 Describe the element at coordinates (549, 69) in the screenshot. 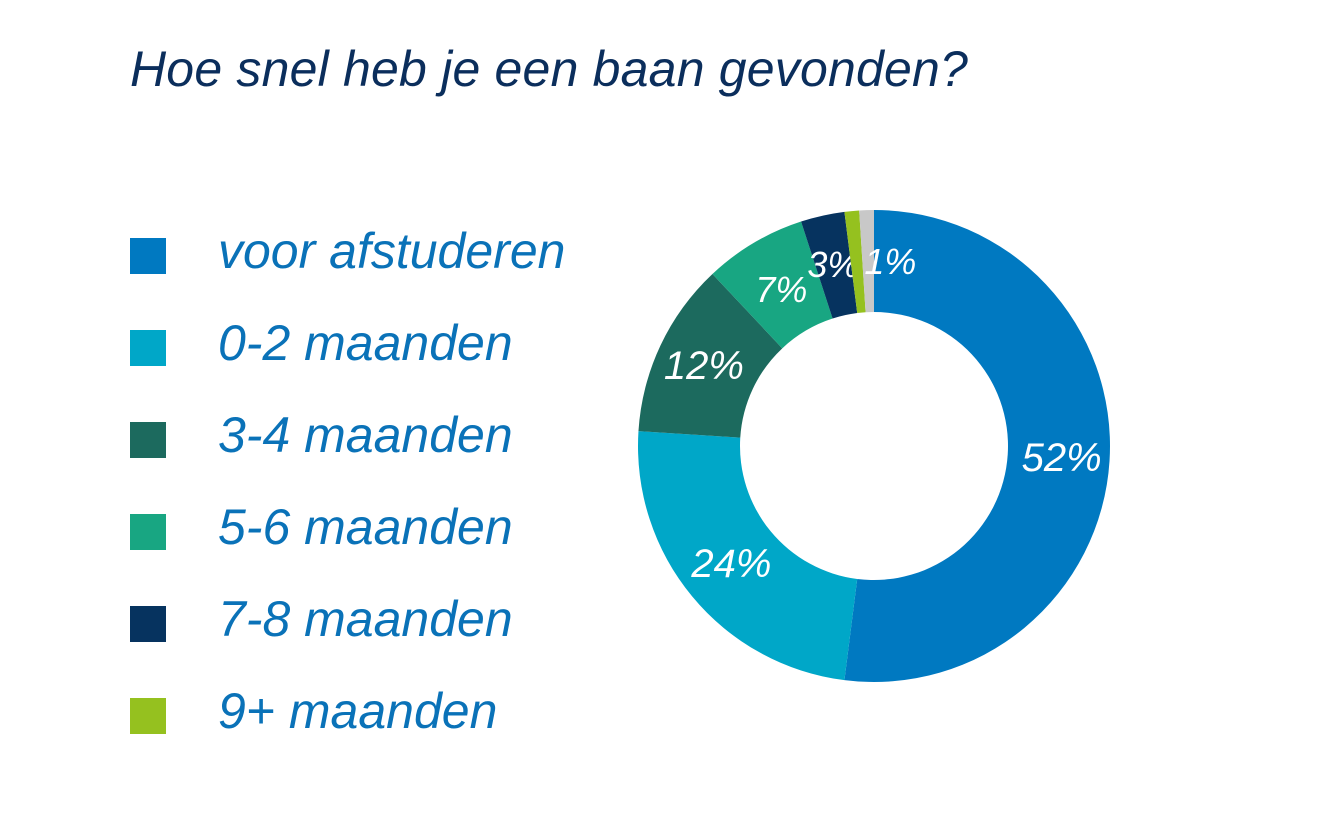

I see `chart-title: Hoe snel heb je een baan gevonden?` at that location.